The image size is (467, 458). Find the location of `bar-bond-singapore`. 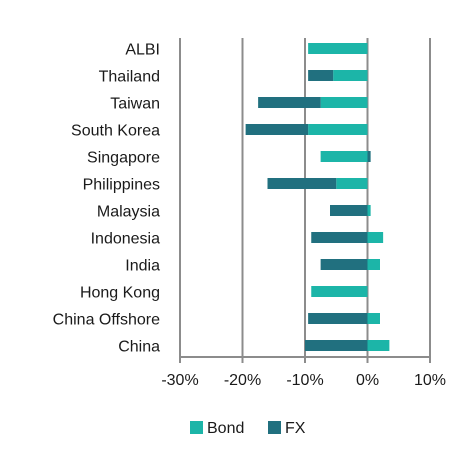

bar-bond-singapore is located at coordinates (344, 156).